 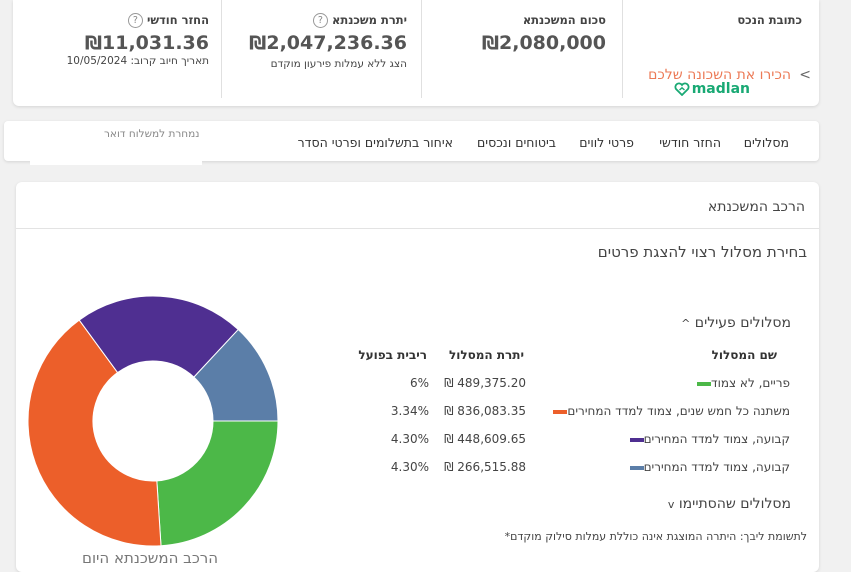 What do you see at coordinates (485, 411) in the screenshot?
I see `track-balance: ₪ 836,083.35` at bounding box center [485, 411].